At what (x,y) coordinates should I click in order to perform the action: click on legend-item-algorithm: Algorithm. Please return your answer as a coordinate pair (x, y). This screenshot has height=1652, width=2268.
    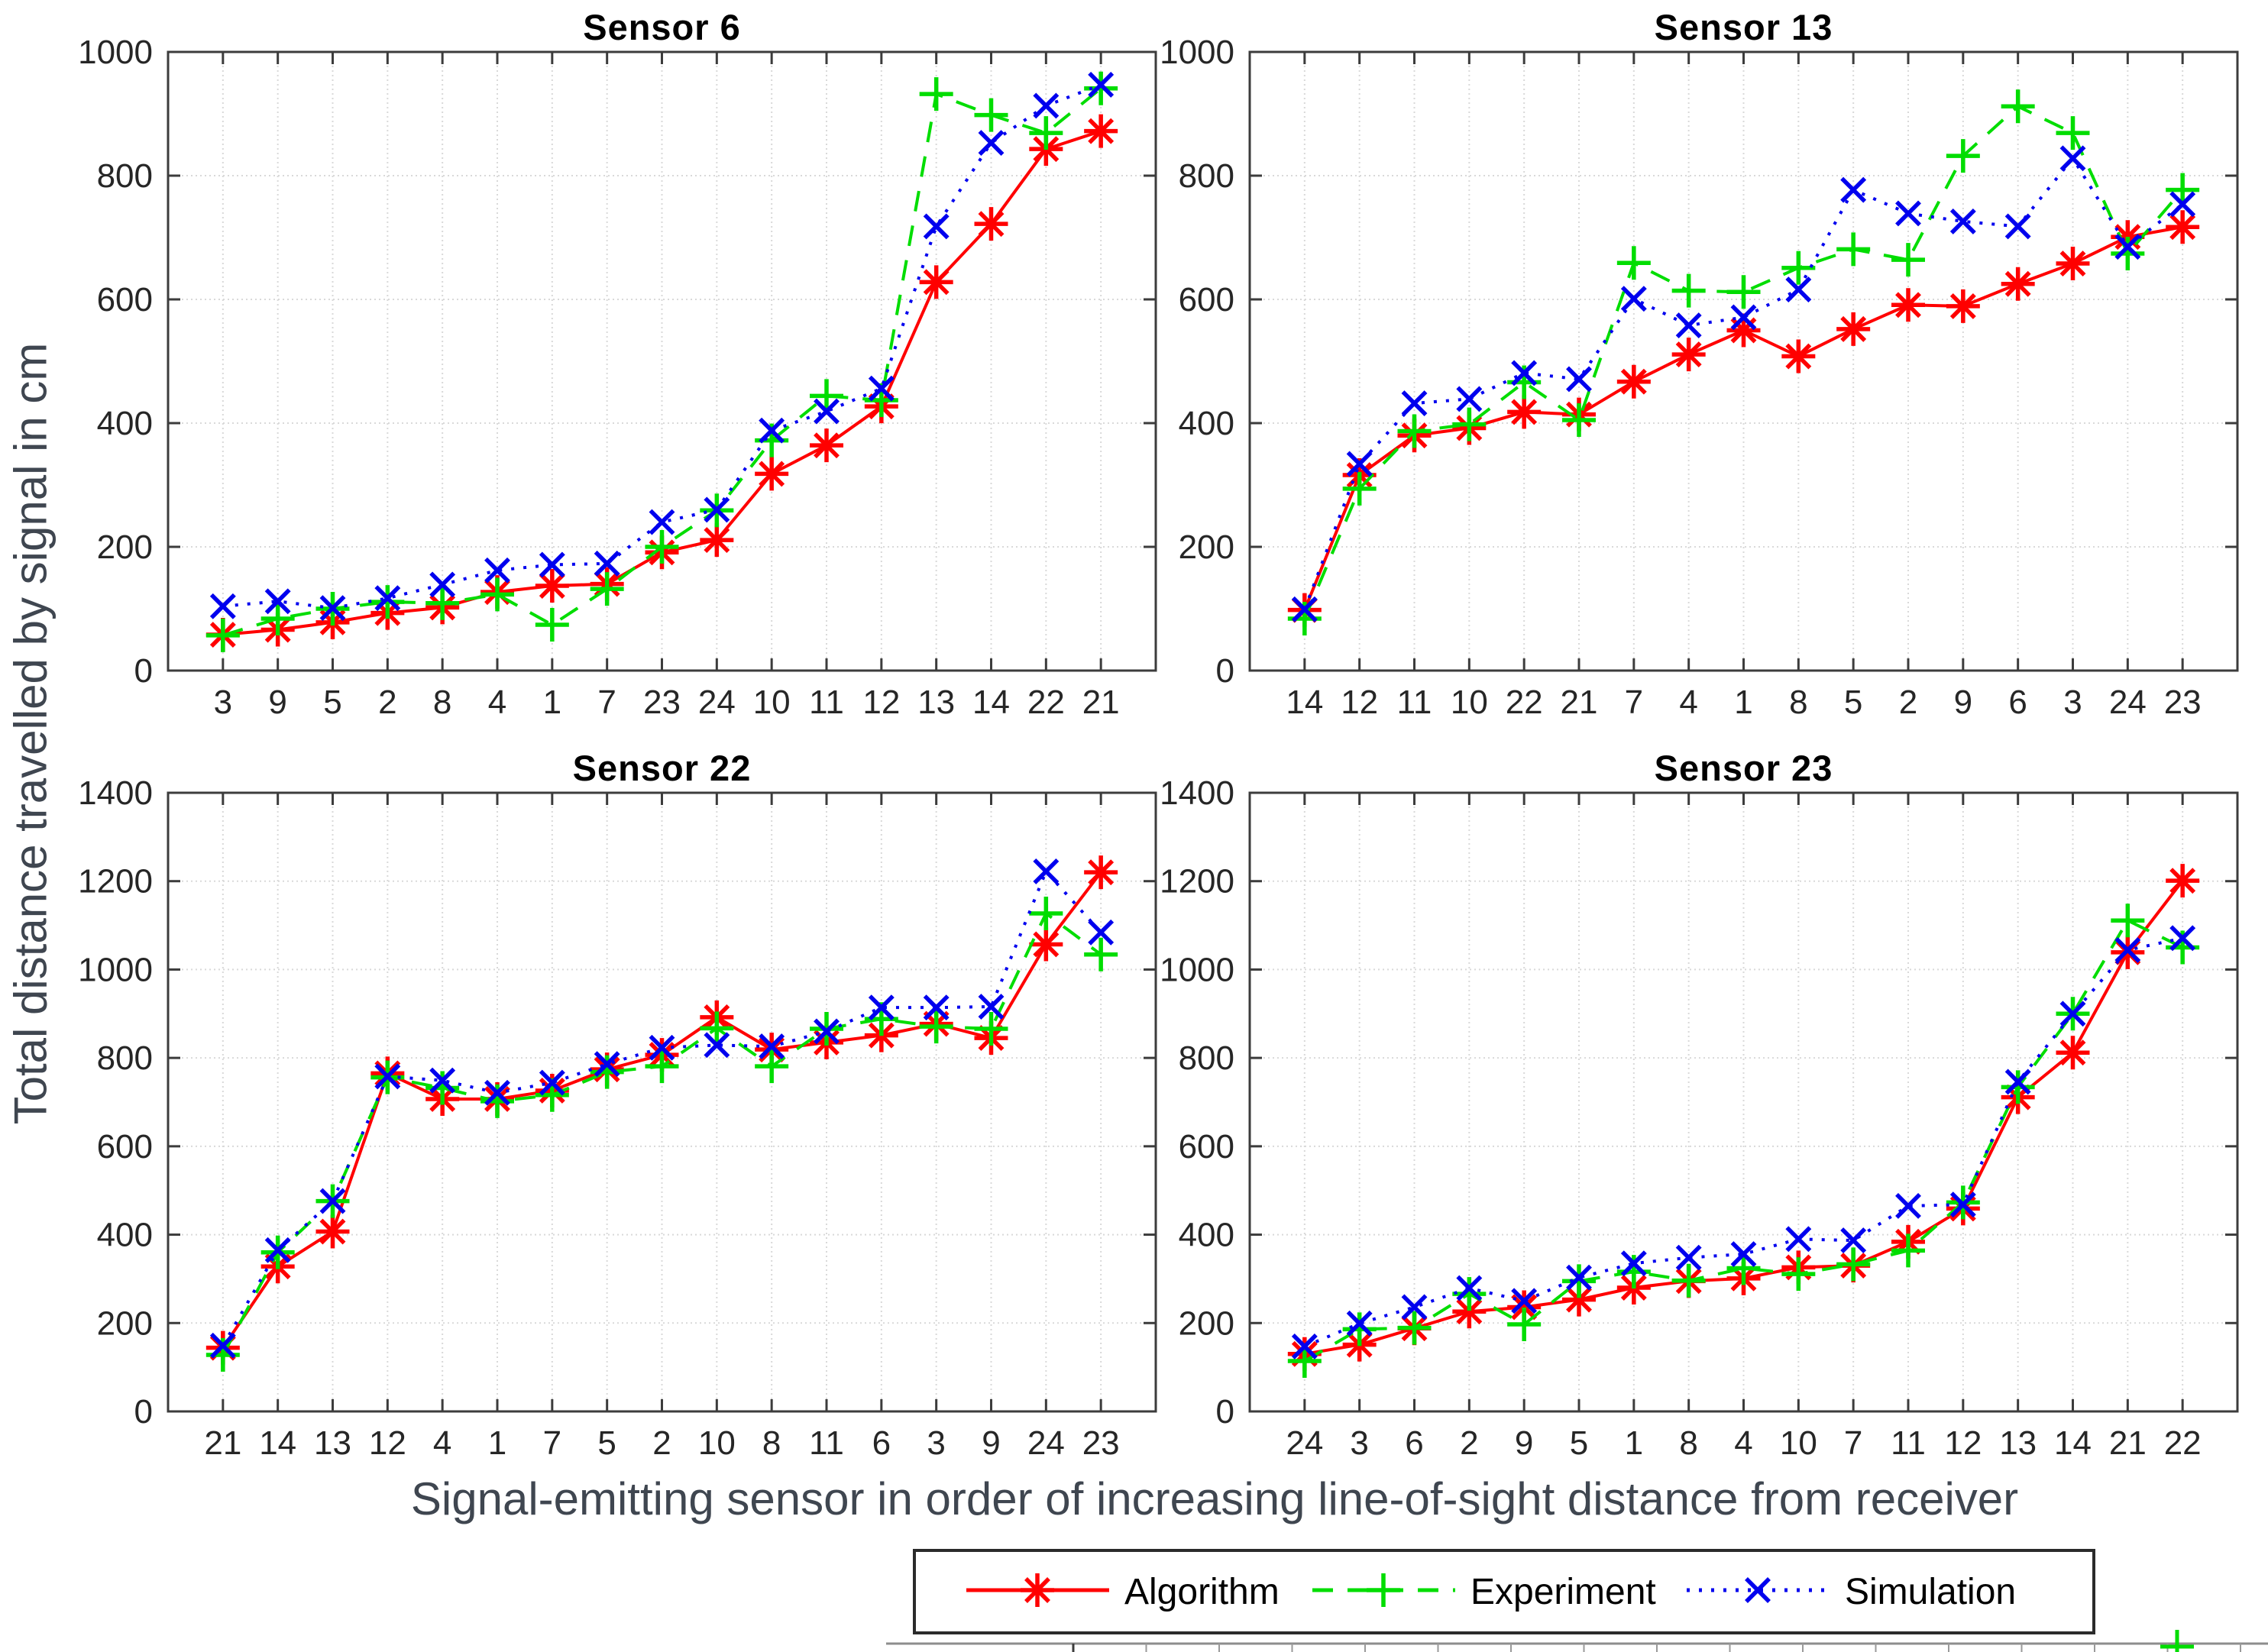
    Looking at the image, I should click on (1121, 1592).